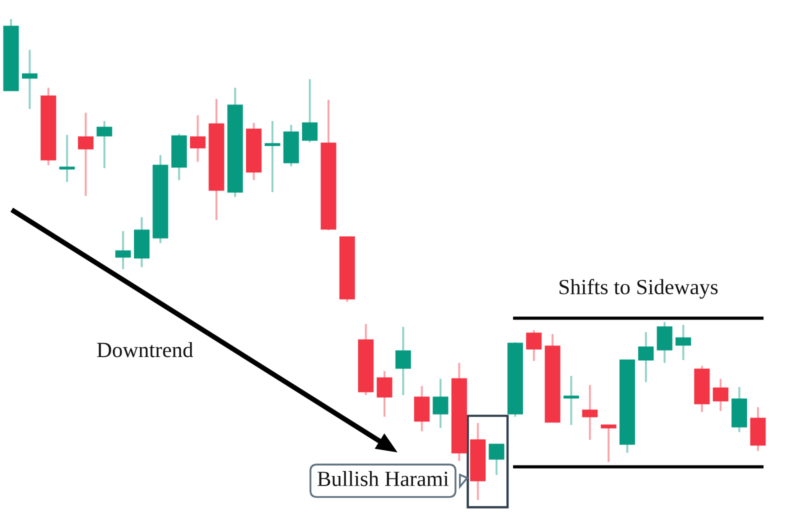 The image size is (789, 527). I want to click on annotation: Downtrend, so click(145, 350).